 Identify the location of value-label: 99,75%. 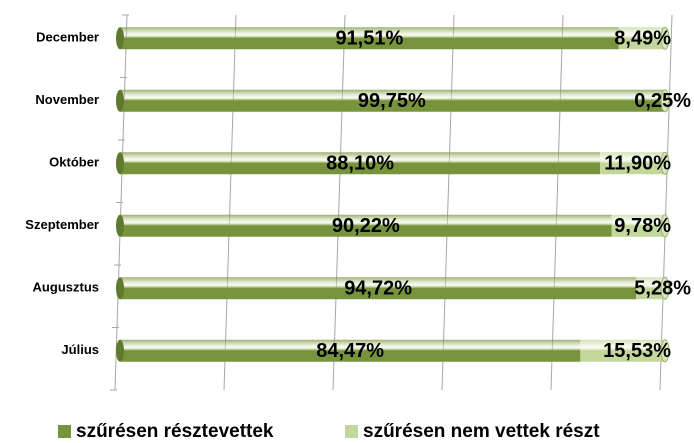
(392, 101).